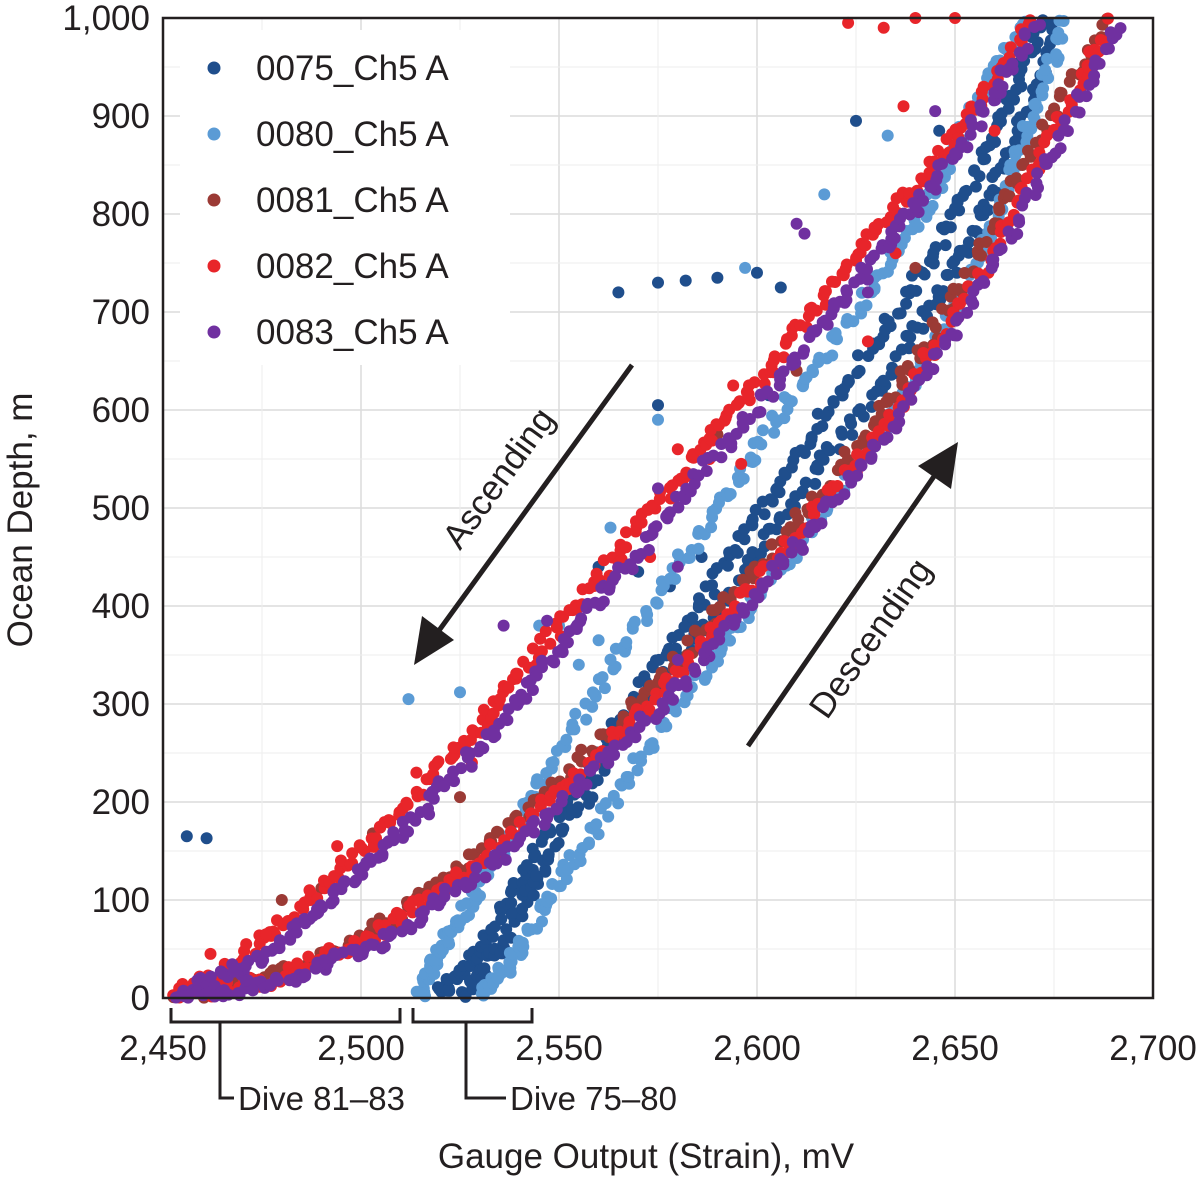  What do you see at coordinates (121, 704) in the screenshot?
I see `y-tick-label: 300` at bounding box center [121, 704].